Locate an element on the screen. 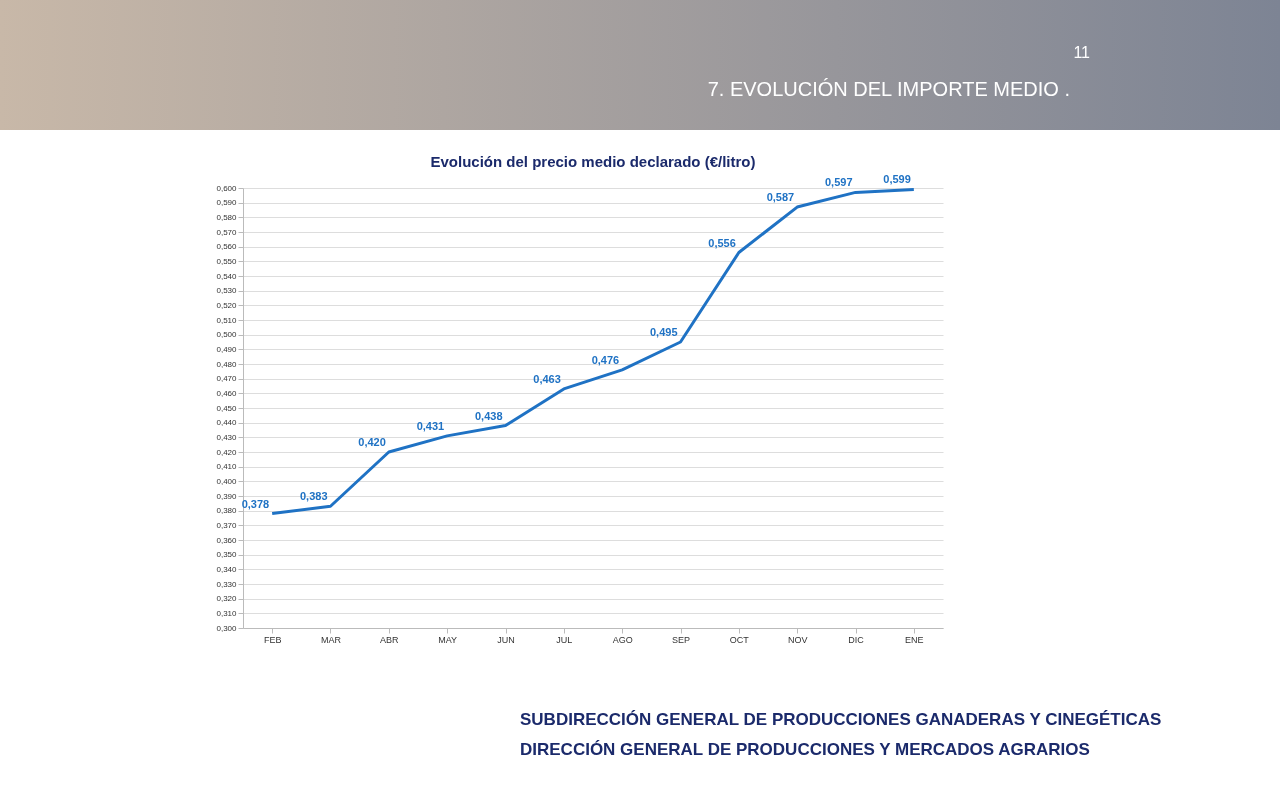 This screenshot has height=790, width=1280. y-tick-label: 0,390 is located at coordinates (227, 496).